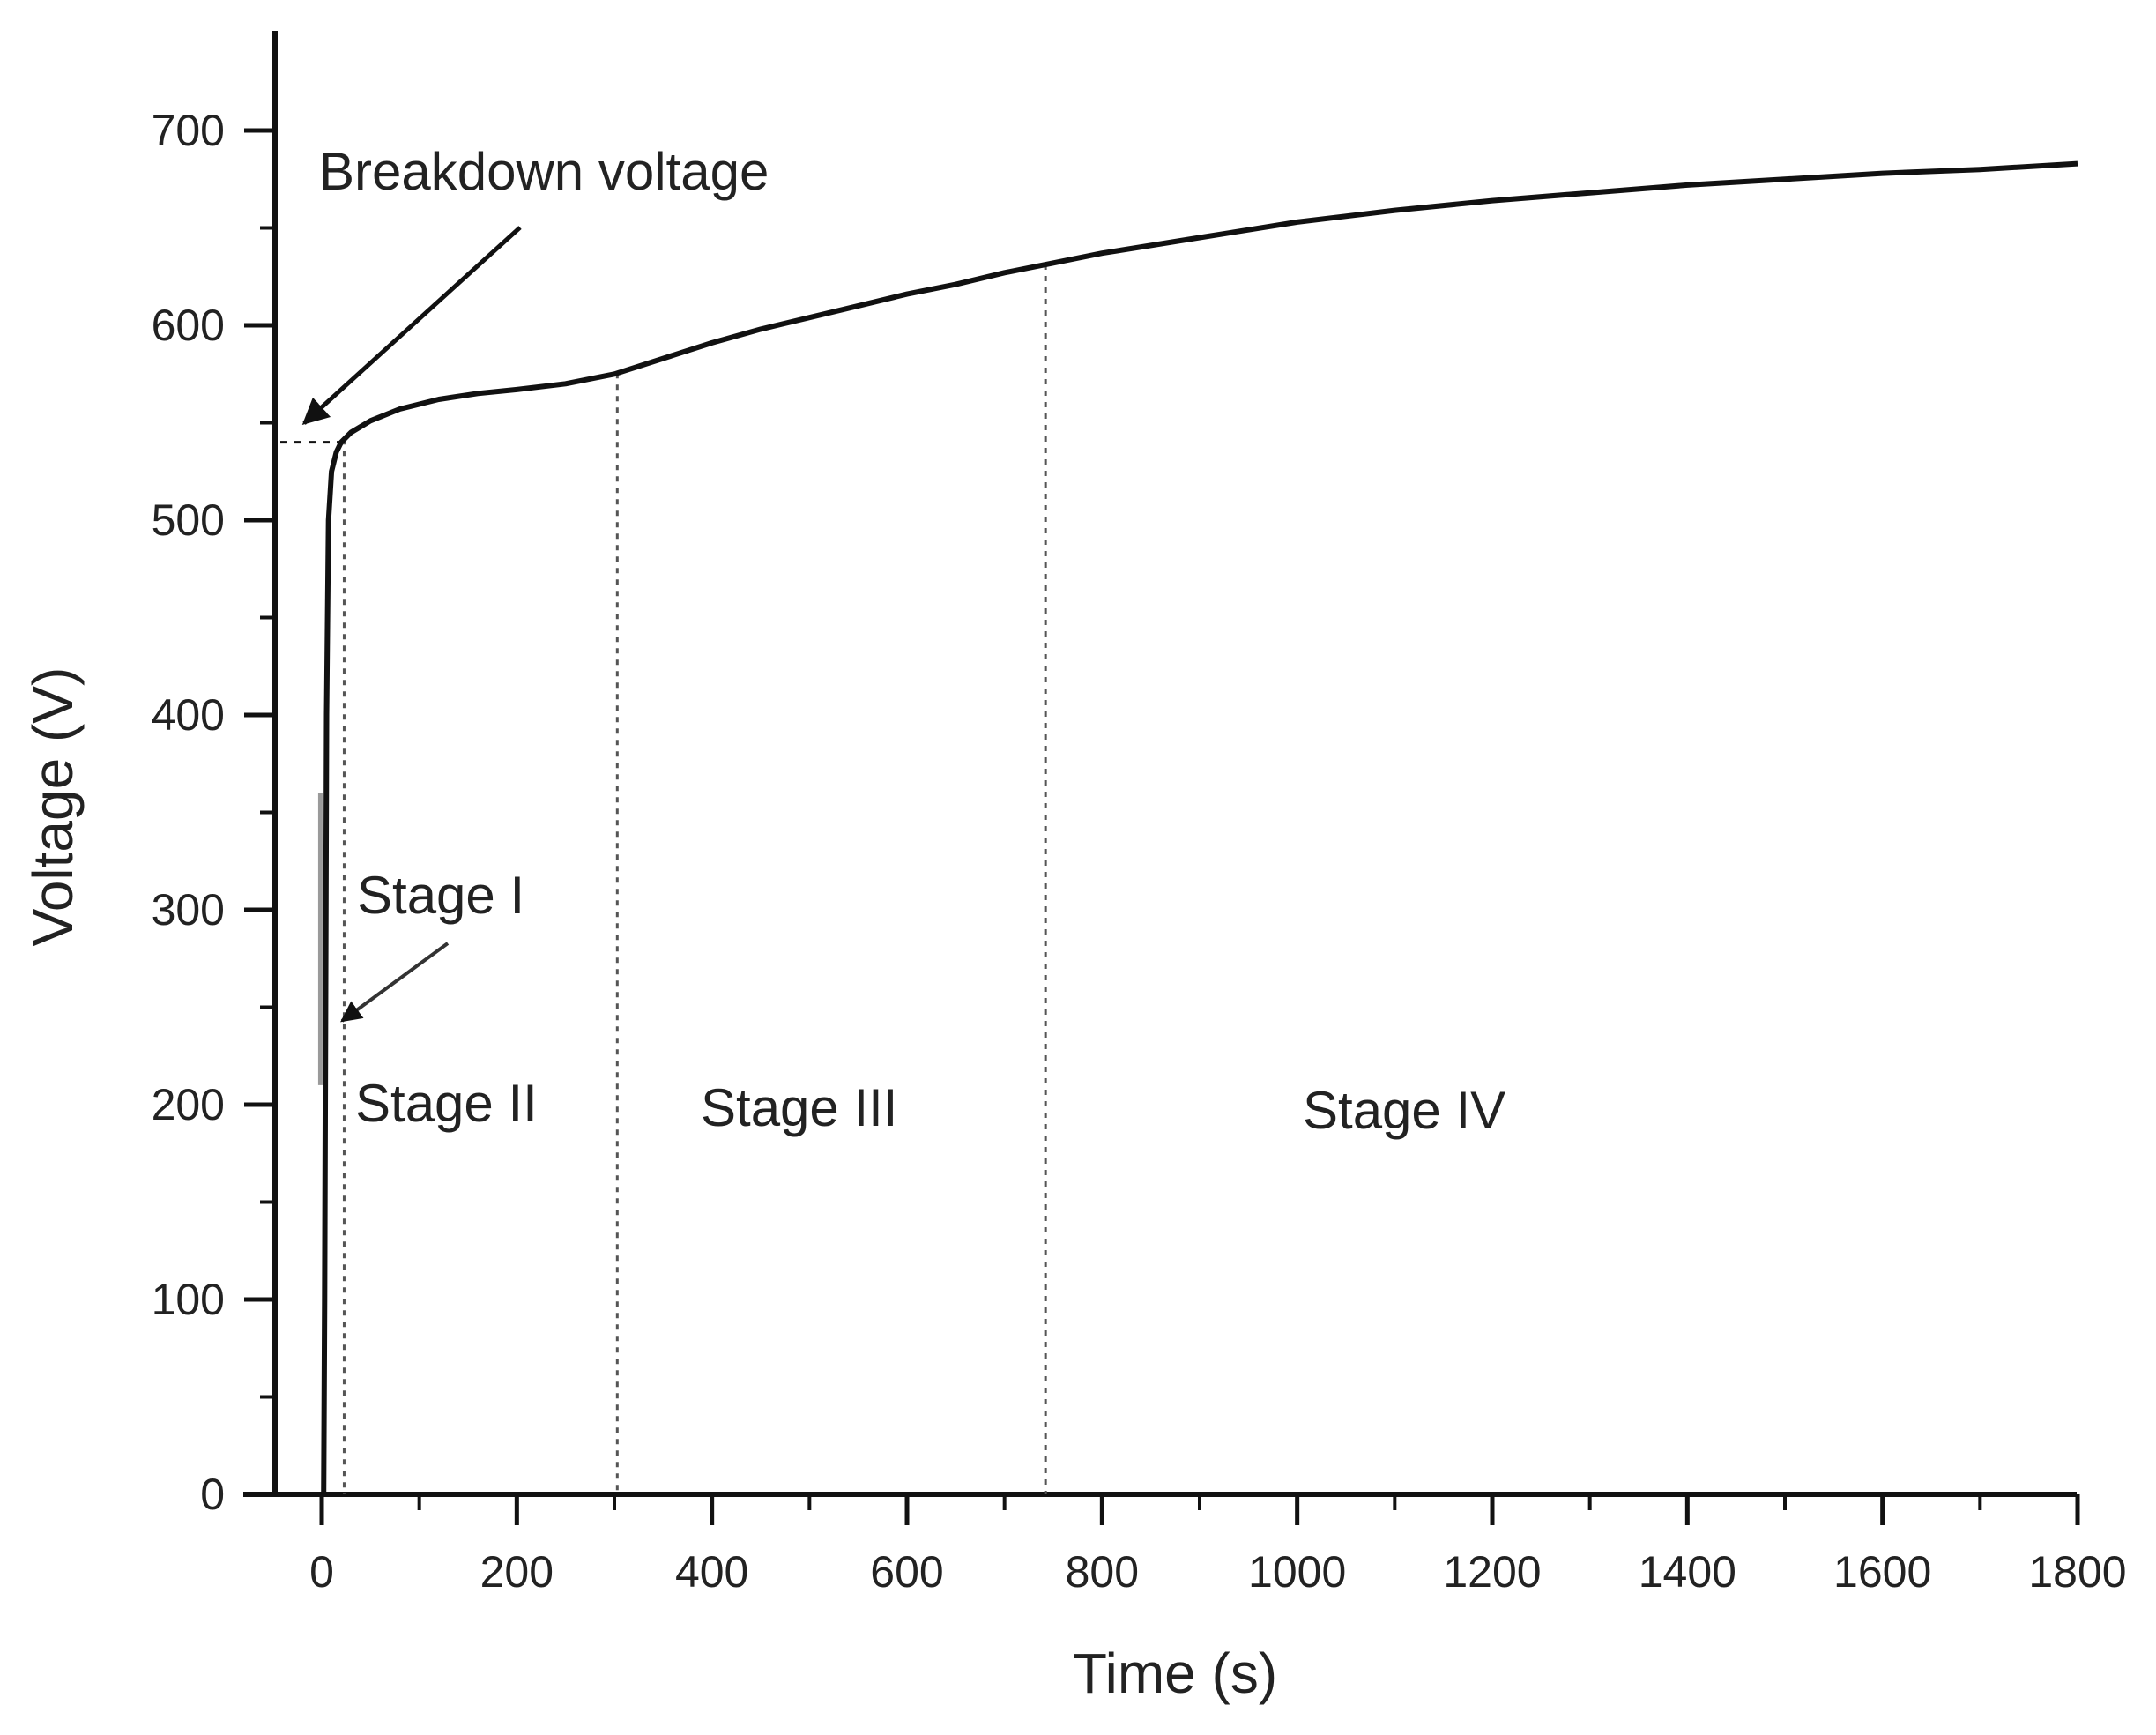  What do you see at coordinates (188, 1299) in the screenshot?
I see `y-tick-label: 100` at bounding box center [188, 1299].